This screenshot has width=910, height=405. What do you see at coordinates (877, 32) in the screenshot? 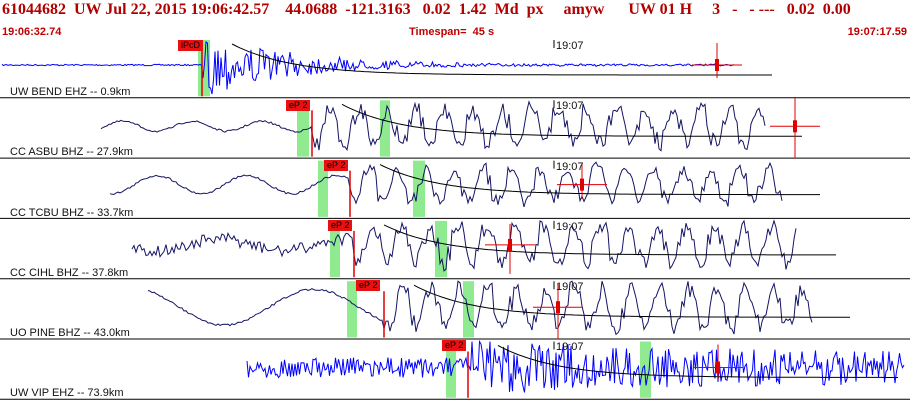
I see `window-end-time: 19:07:17.59` at bounding box center [877, 32].